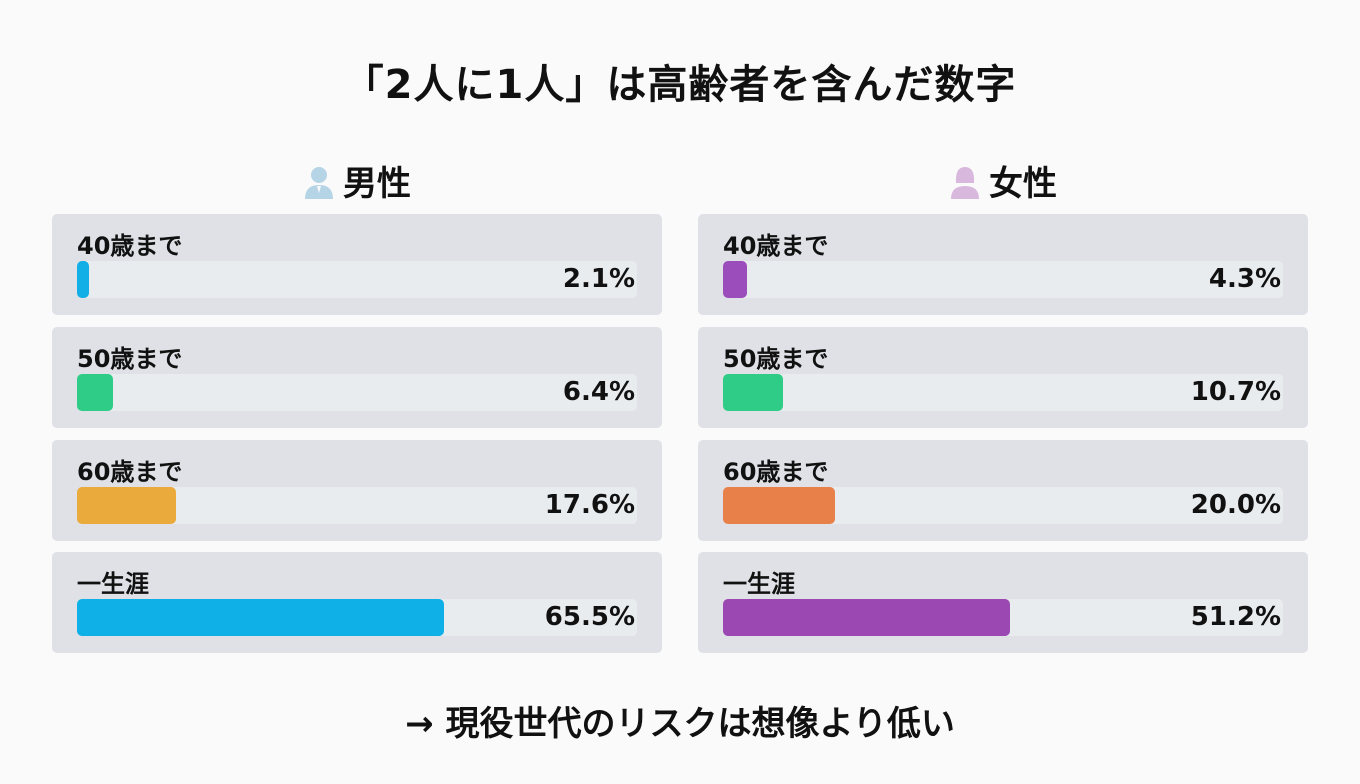 This screenshot has width=1360, height=784. What do you see at coordinates (965, 183) in the screenshot?
I see `female-person-icon` at bounding box center [965, 183].